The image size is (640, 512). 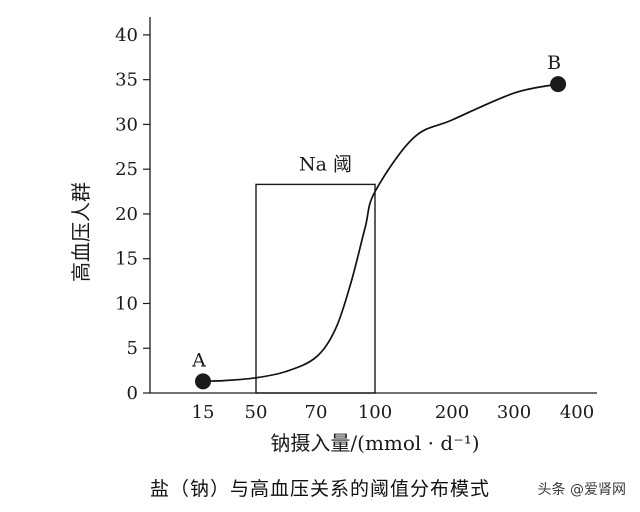 I want to click on x-tick-label: 50, so click(x=256, y=412).